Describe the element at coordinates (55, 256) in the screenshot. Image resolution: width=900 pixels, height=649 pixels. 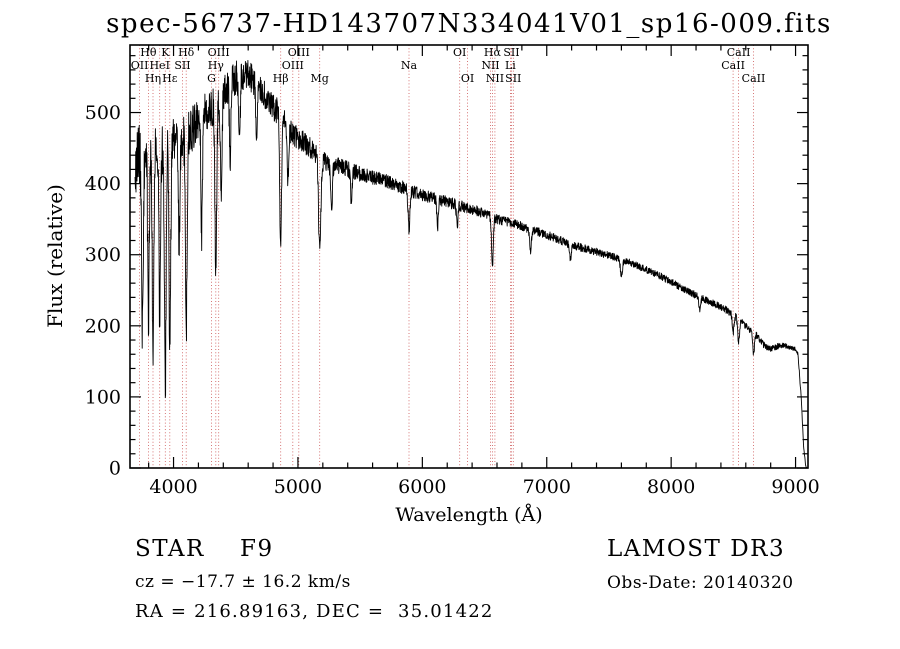
I see `y-axis-label: Flux (relative)` at that location.